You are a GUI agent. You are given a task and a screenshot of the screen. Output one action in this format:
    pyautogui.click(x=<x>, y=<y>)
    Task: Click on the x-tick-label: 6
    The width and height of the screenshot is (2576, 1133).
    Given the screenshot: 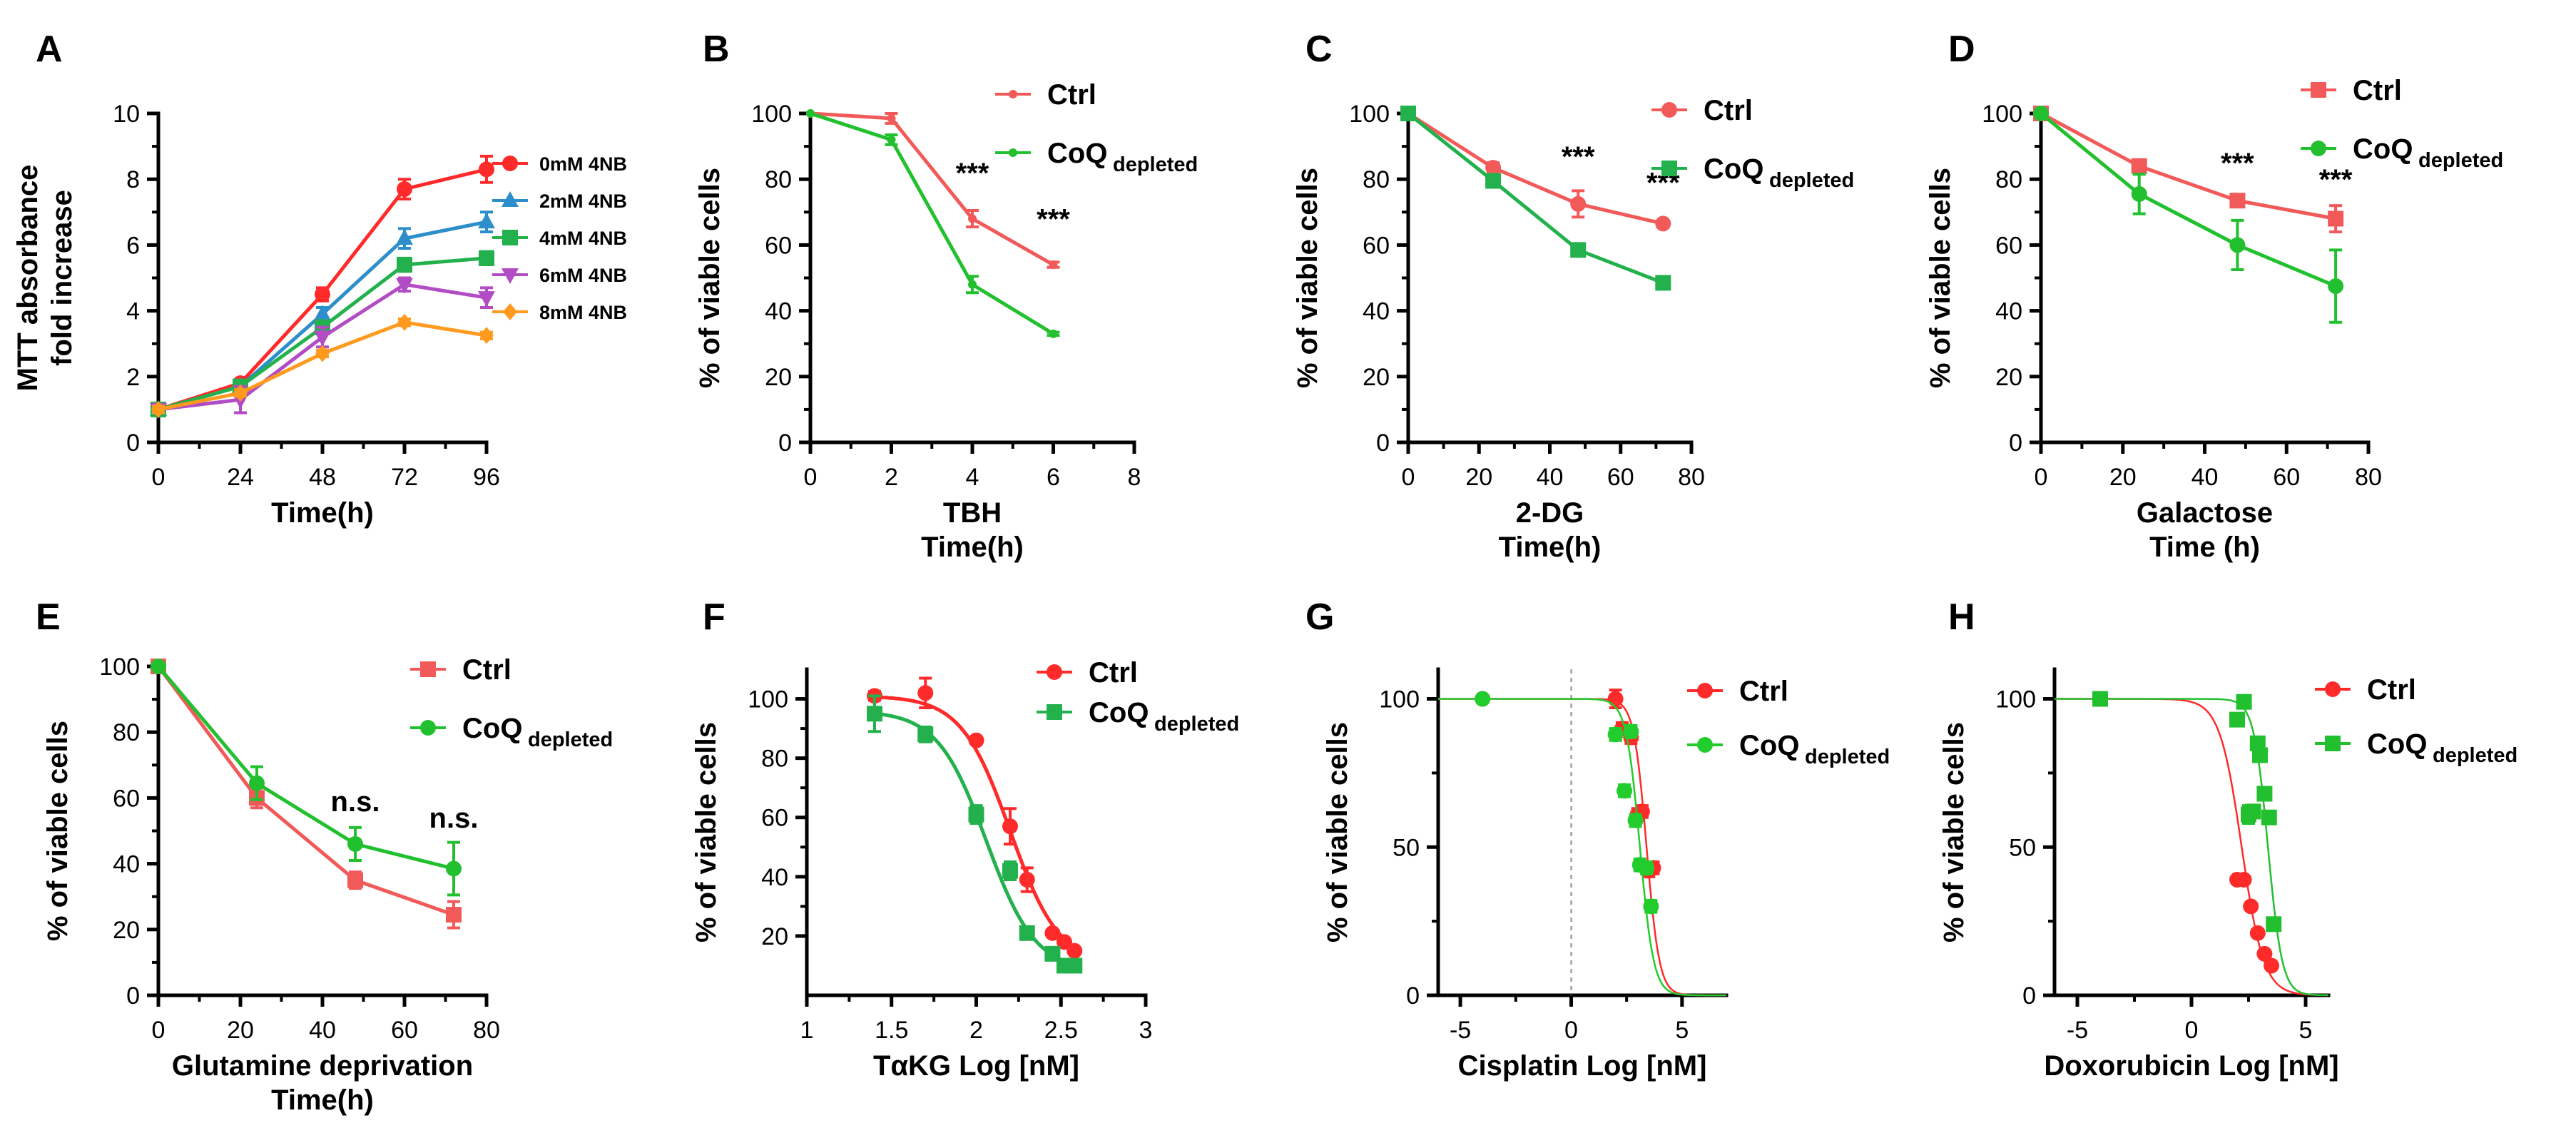 What is the action you would take?
    pyautogui.click(x=1053, y=477)
    